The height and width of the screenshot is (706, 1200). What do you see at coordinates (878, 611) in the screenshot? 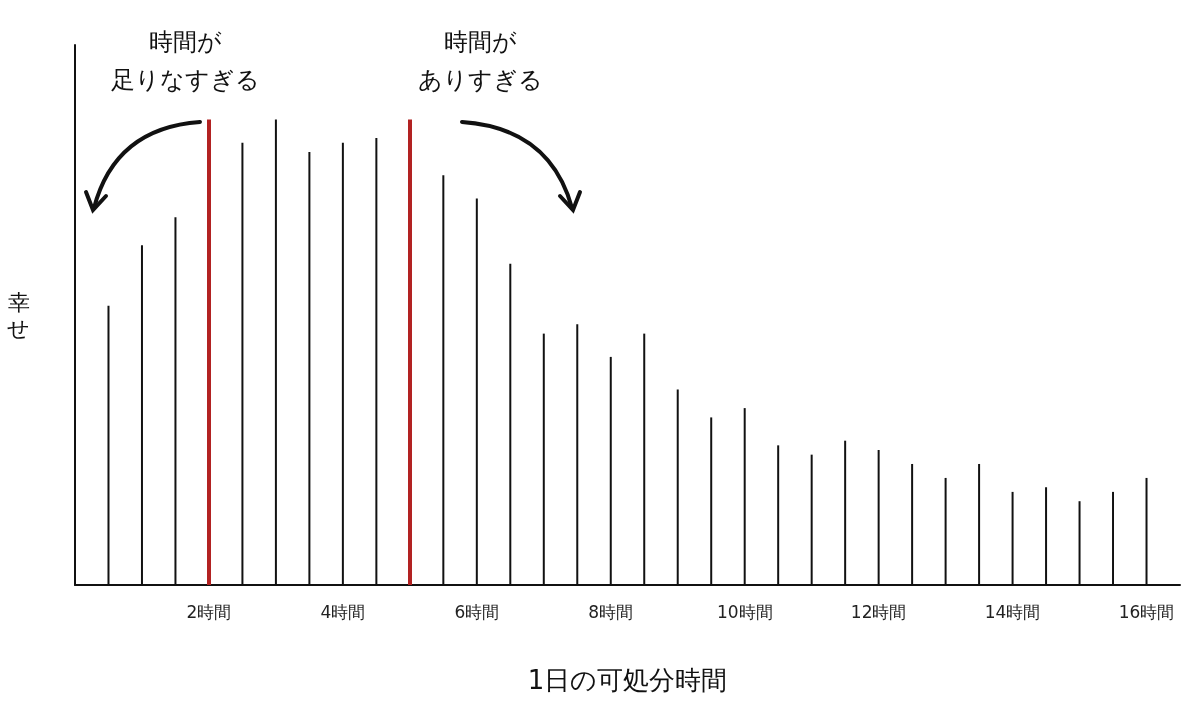
I see `x-tick-label: 12時間` at bounding box center [878, 611].